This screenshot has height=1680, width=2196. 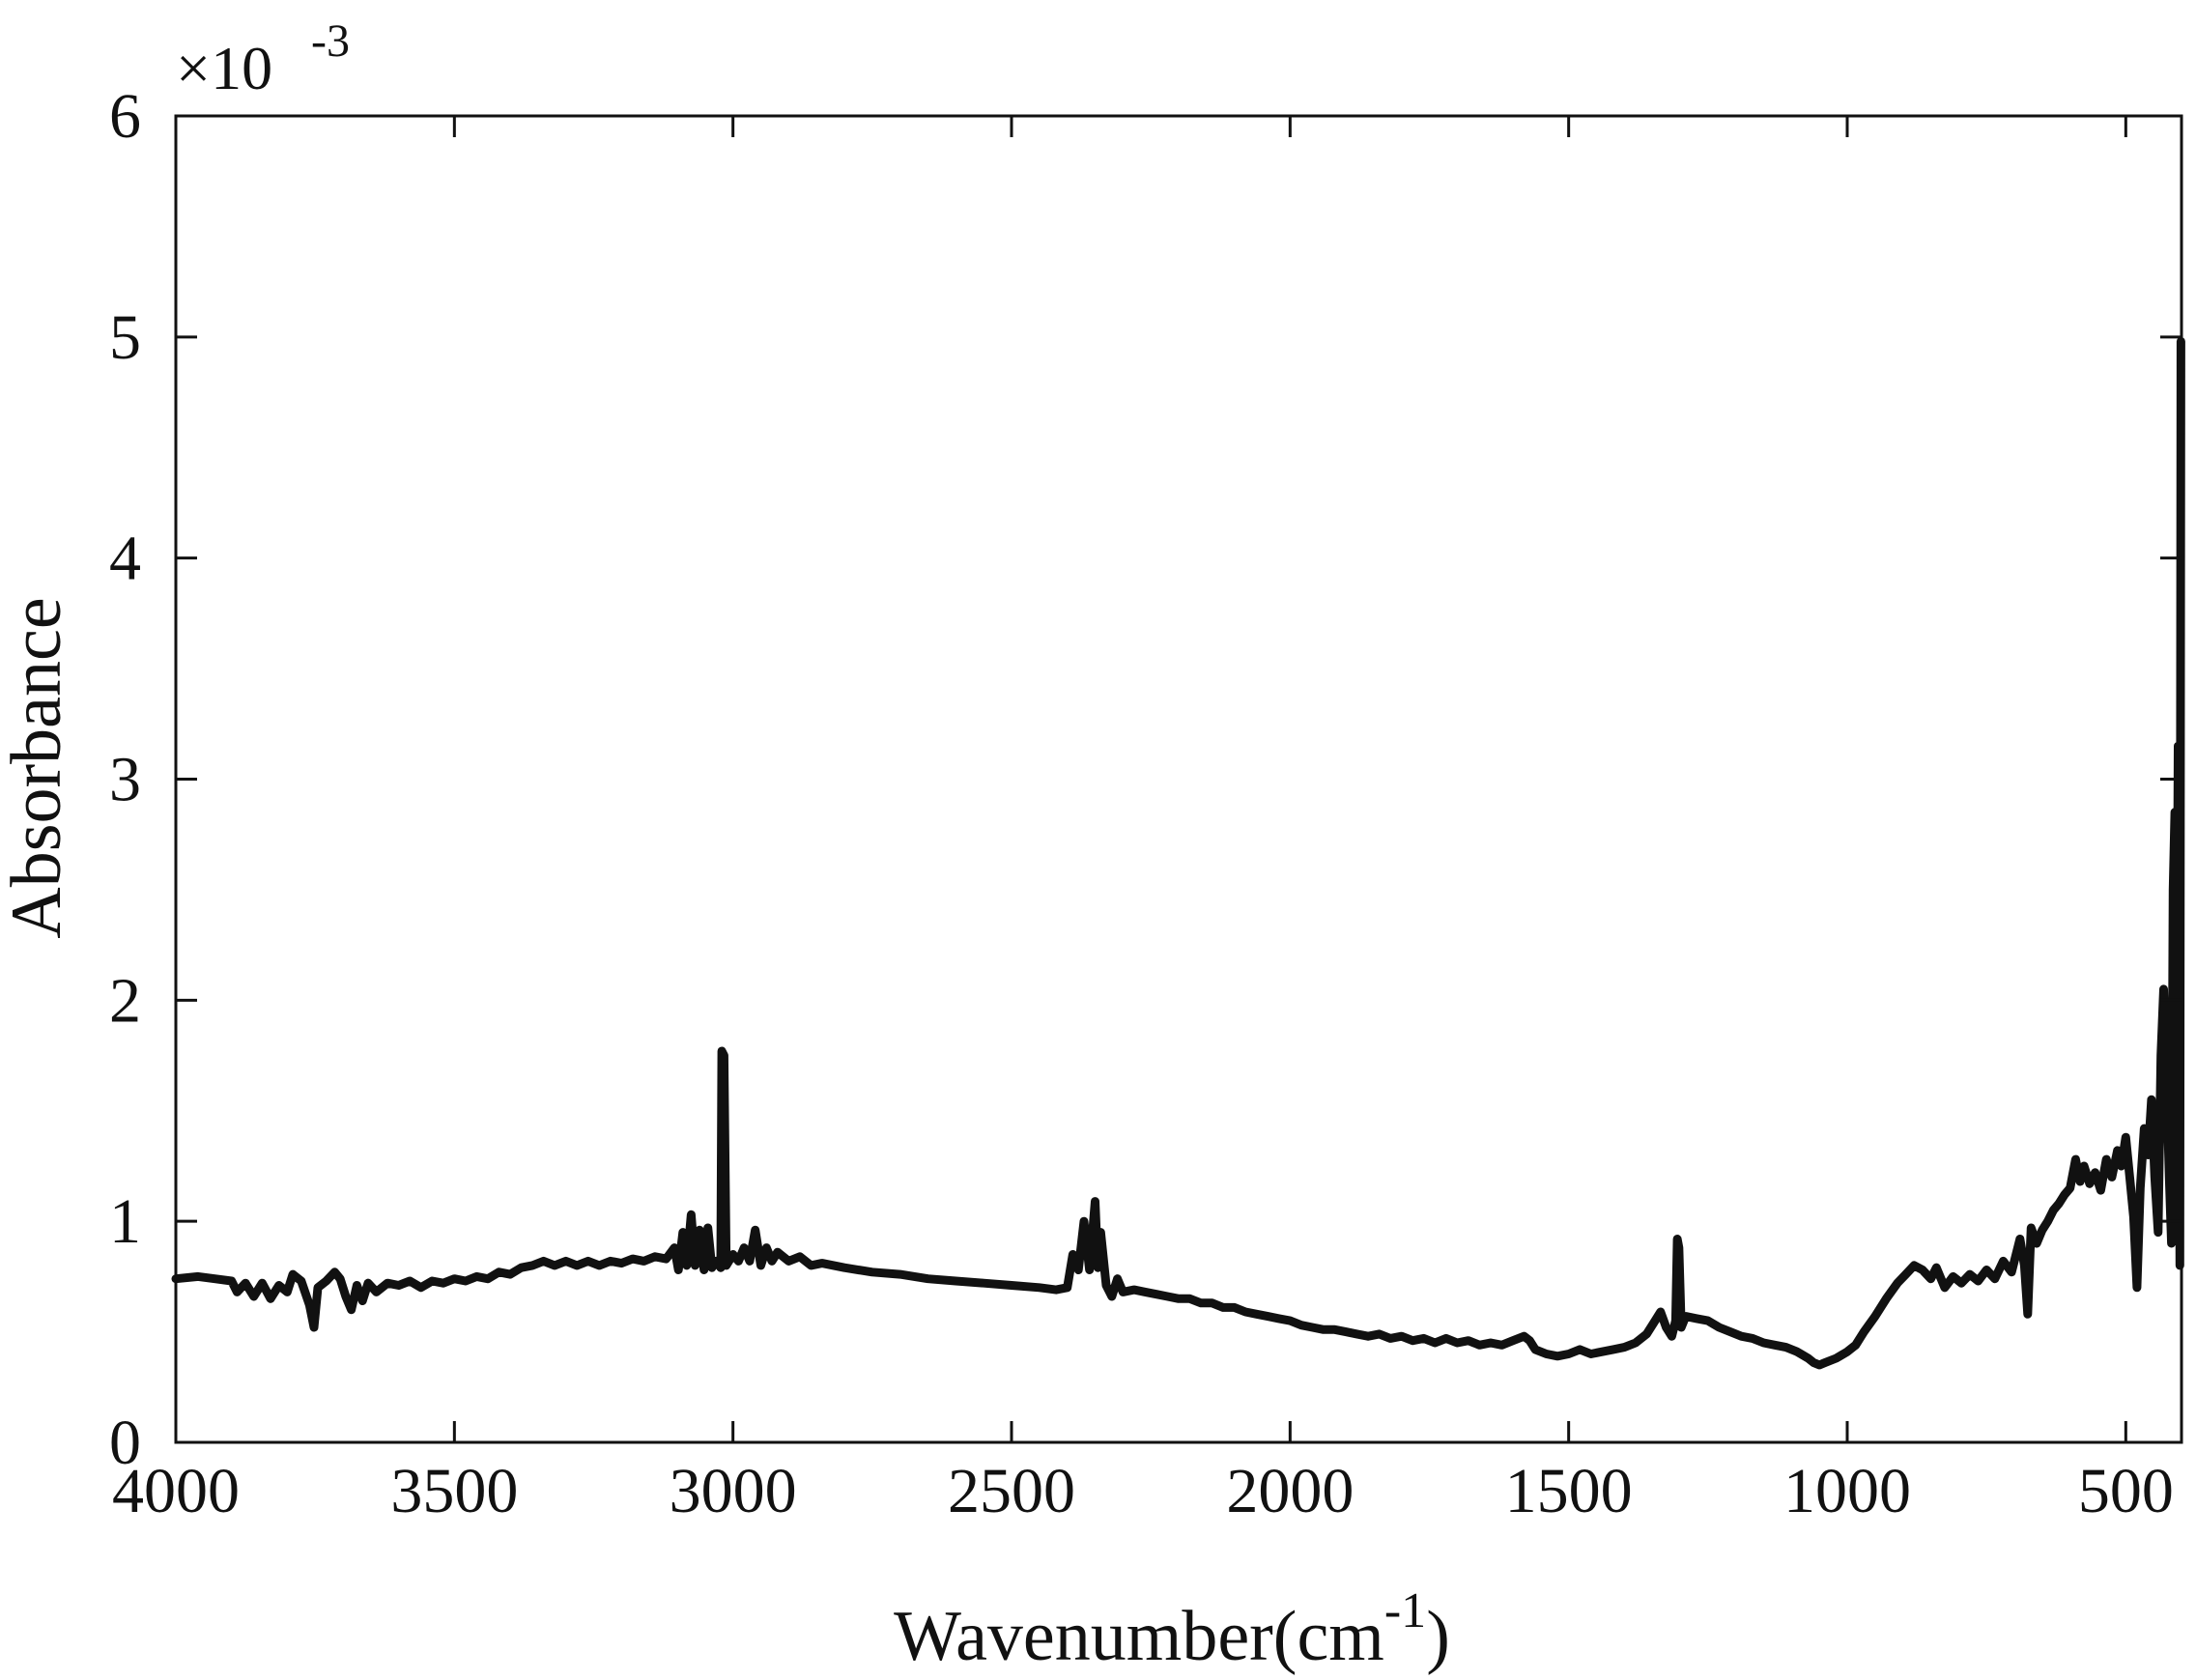 I want to click on x-tick-label: 3000, so click(x=733, y=1491).